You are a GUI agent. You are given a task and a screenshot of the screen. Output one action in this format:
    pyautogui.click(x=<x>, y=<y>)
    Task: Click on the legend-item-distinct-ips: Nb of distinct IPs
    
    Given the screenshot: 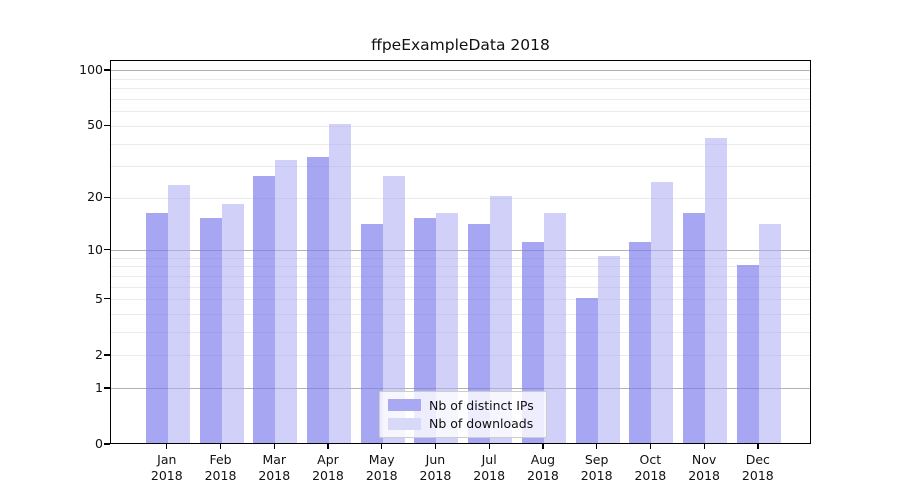 What is the action you would take?
    pyautogui.click(x=463, y=405)
    